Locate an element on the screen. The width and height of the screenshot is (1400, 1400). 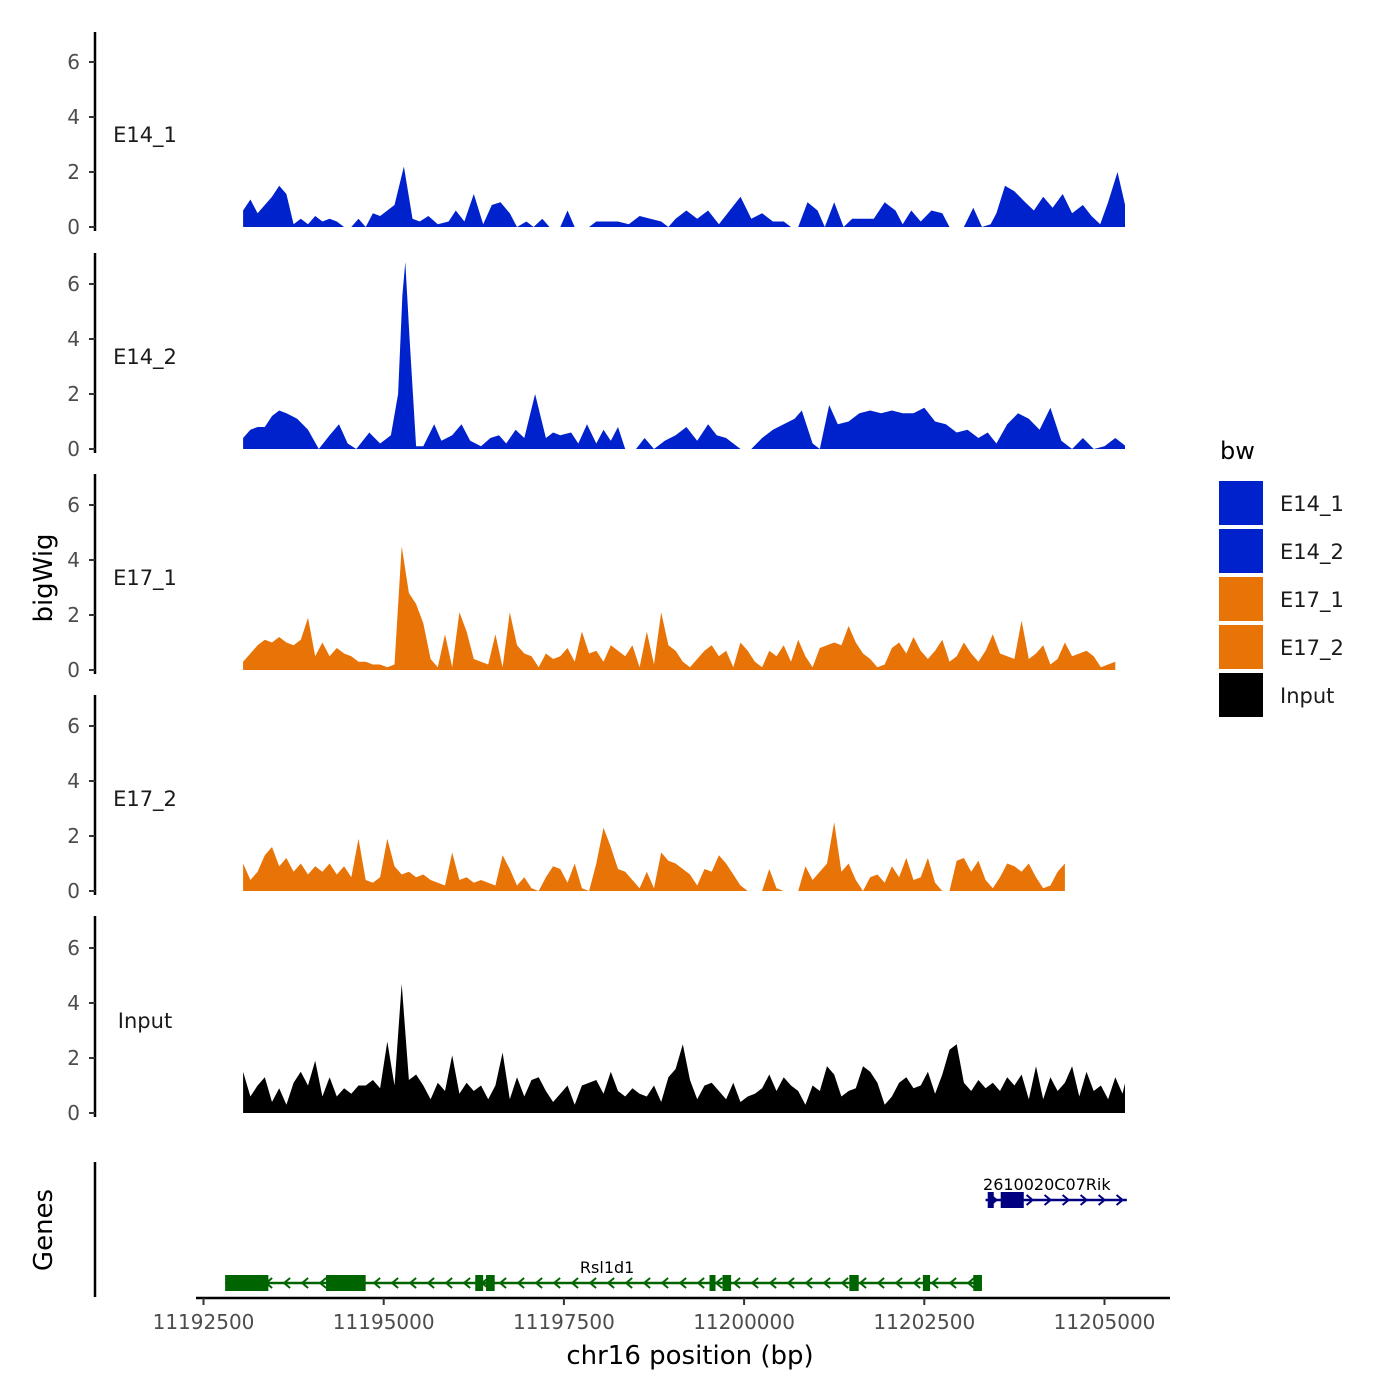
gene-label: 2610020C07Rik is located at coordinates (1047, 1184).